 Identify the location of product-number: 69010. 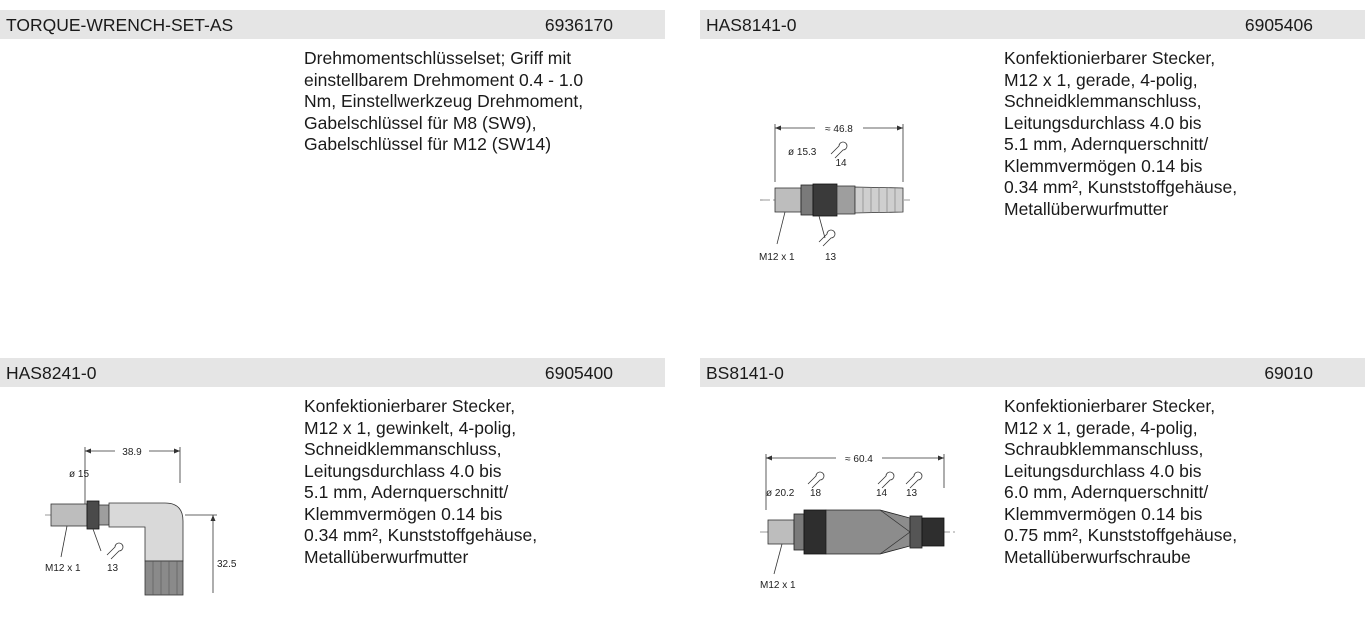
(1288, 373).